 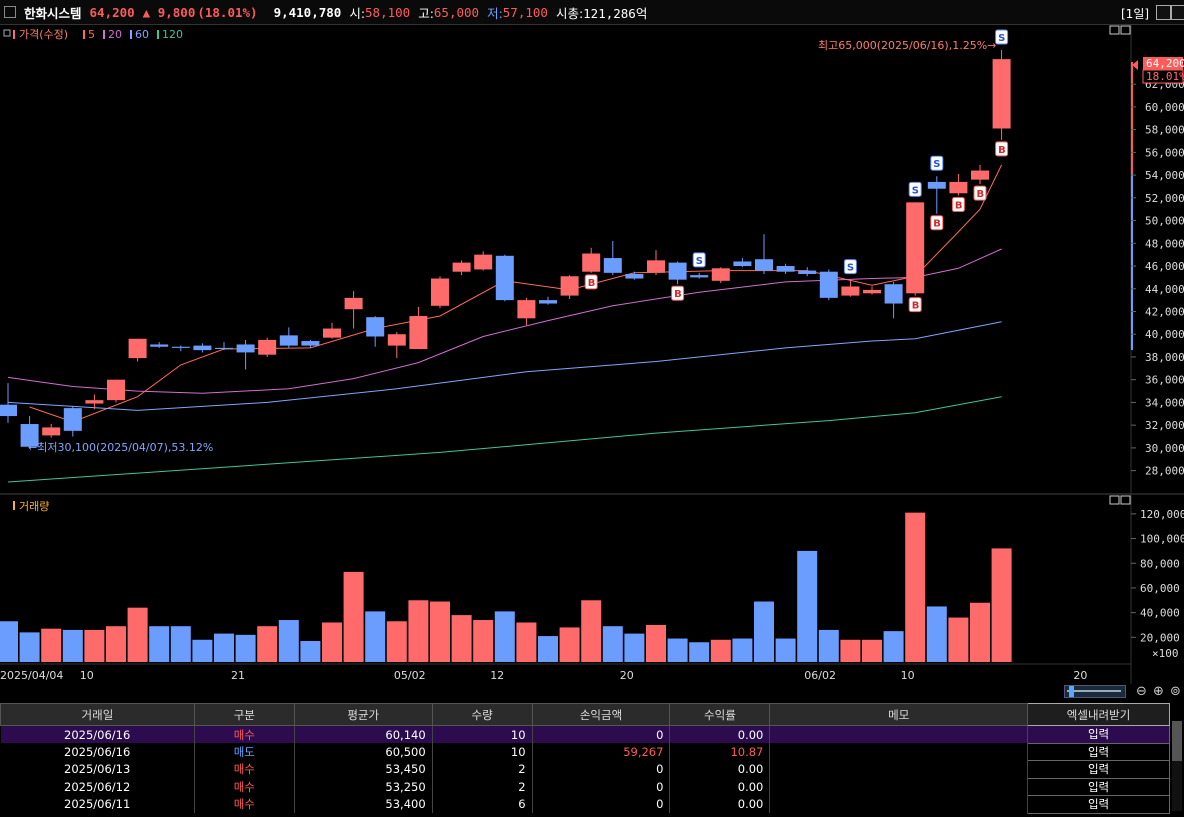 What do you see at coordinates (7, 33) in the screenshot?
I see `price-panel-toggle-icon` at bounding box center [7, 33].